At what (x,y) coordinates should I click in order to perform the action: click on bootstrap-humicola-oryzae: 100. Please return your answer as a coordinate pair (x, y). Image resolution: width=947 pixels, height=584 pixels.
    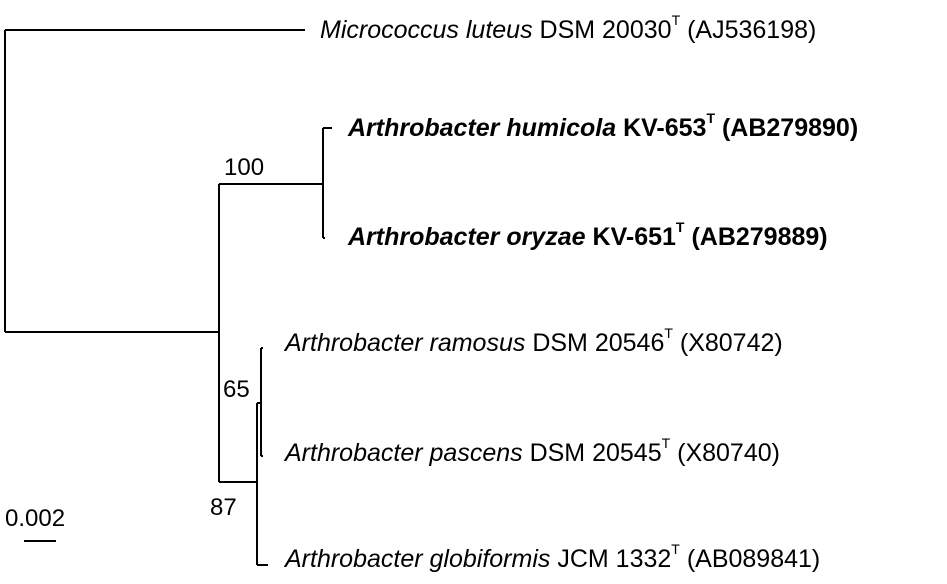
    Looking at the image, I should click on (244, 167).